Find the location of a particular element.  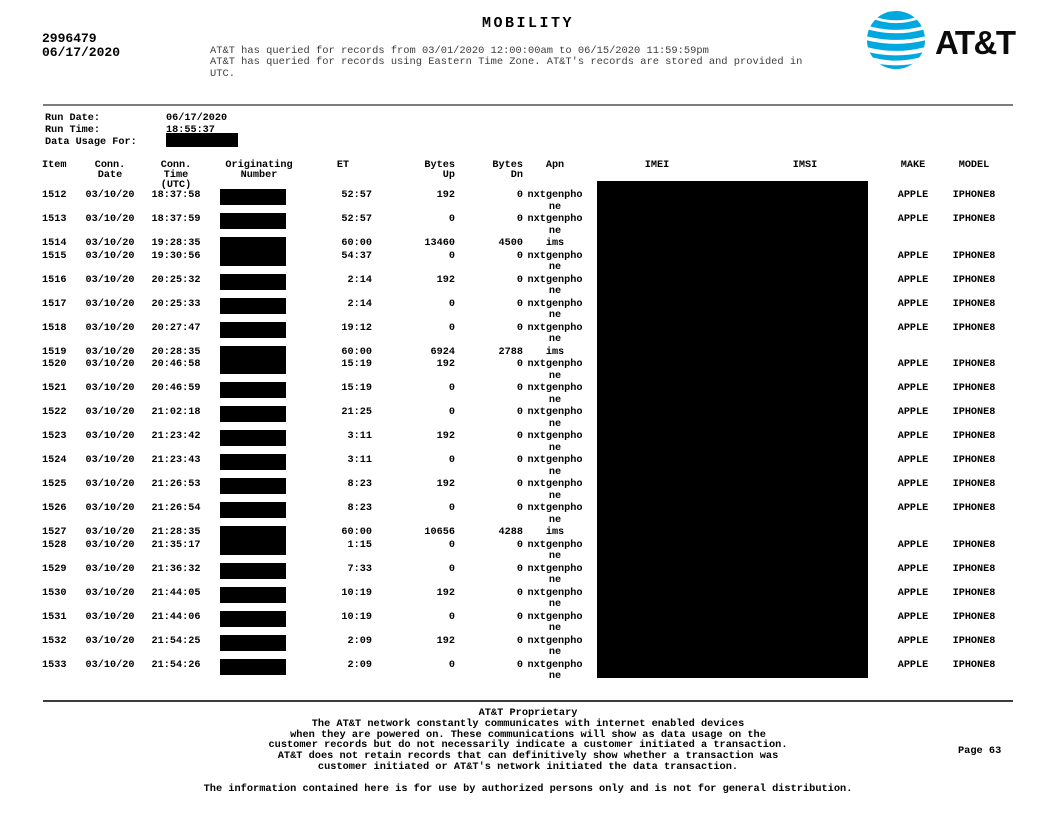

column-header-apn: Apn is located at coordinates (555, 165).